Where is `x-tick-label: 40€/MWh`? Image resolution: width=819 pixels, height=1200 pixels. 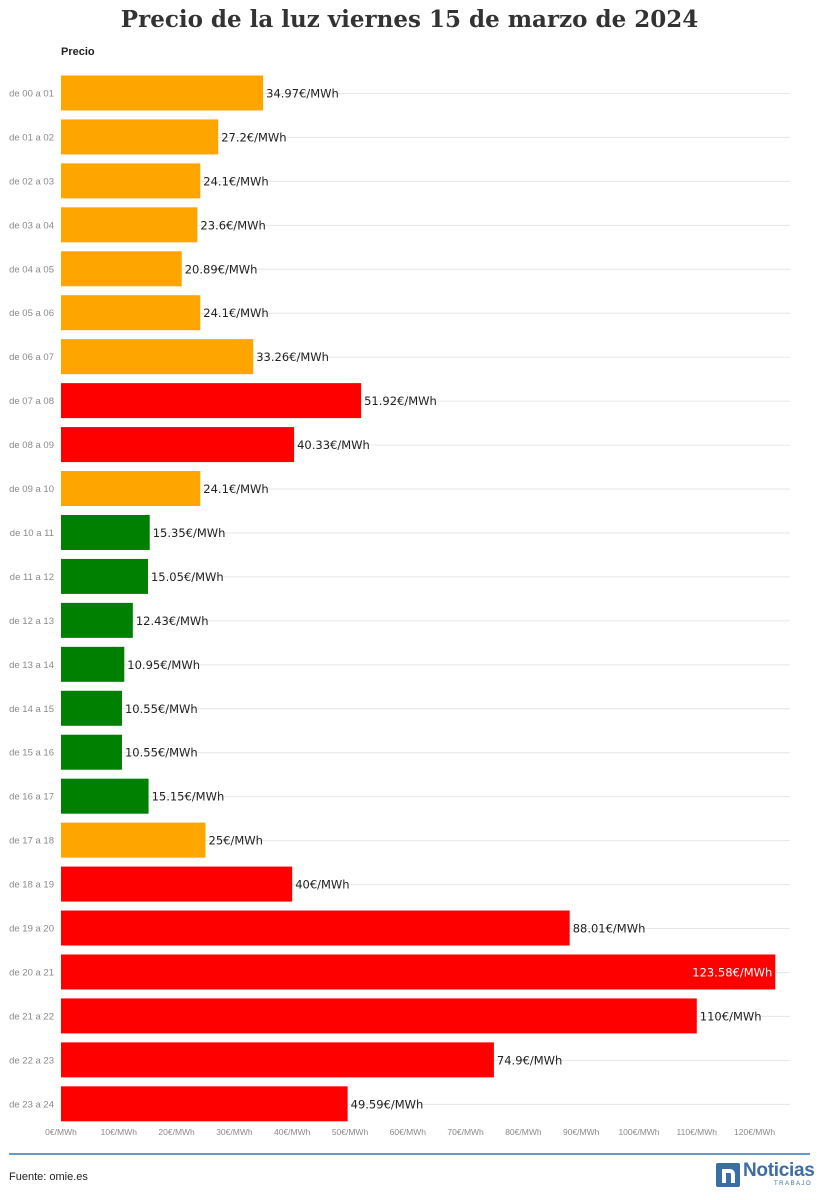
x-tick-label: 40€/MWh is located at coordinates (292, 1132).